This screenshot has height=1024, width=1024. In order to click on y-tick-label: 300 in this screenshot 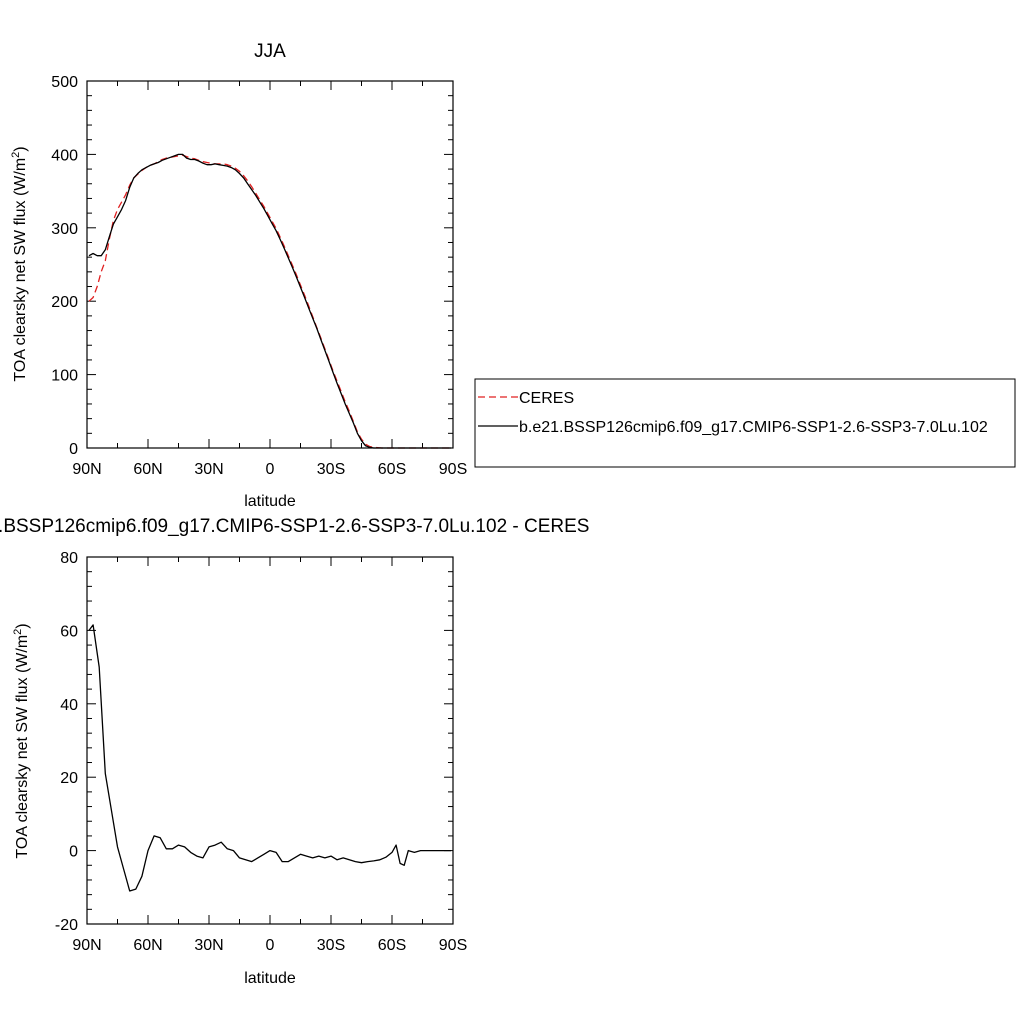, I will do `click(64, 229)`.